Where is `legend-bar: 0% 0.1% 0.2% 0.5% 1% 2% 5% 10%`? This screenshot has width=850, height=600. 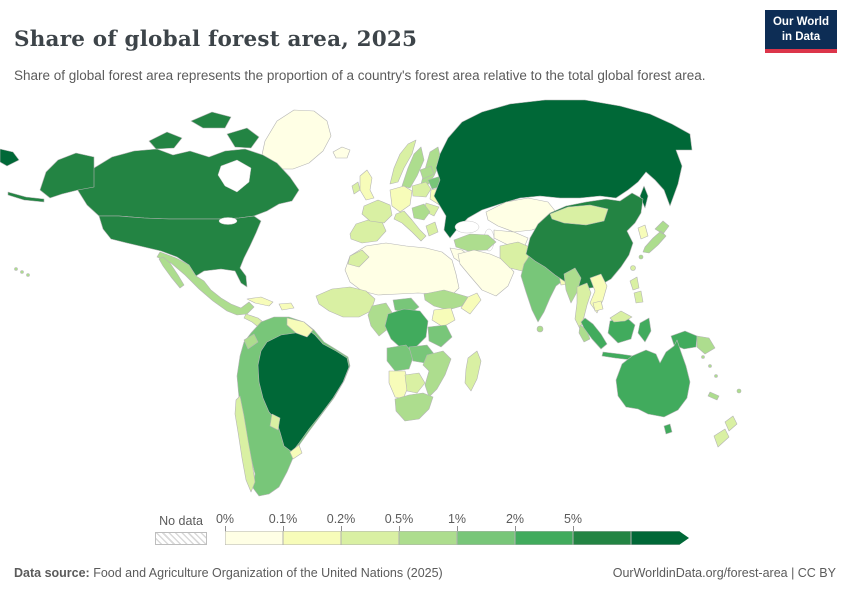 legend-bar: 0% 0.1% 0.2% 0.5% 1% 2% 5% 10% is located at coordinates (452, 528).